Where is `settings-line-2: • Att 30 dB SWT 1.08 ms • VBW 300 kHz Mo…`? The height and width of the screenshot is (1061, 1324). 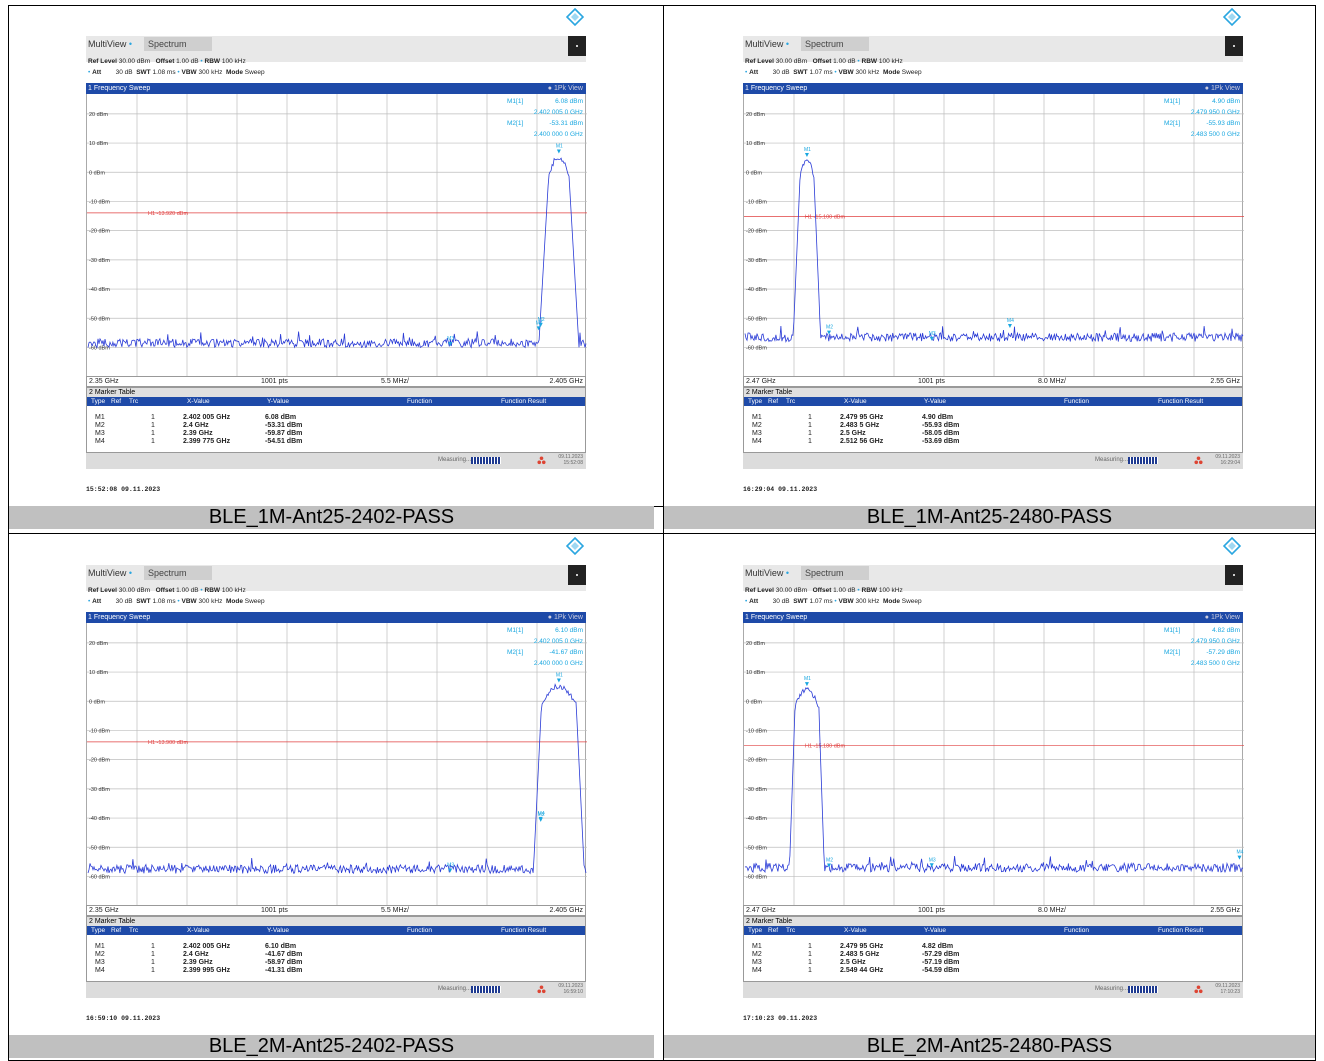
settings-line-2: • Att 30 dB SWT 1.08 ms • VBW 300 kHz Mo… is located at coordinates (176, 72).